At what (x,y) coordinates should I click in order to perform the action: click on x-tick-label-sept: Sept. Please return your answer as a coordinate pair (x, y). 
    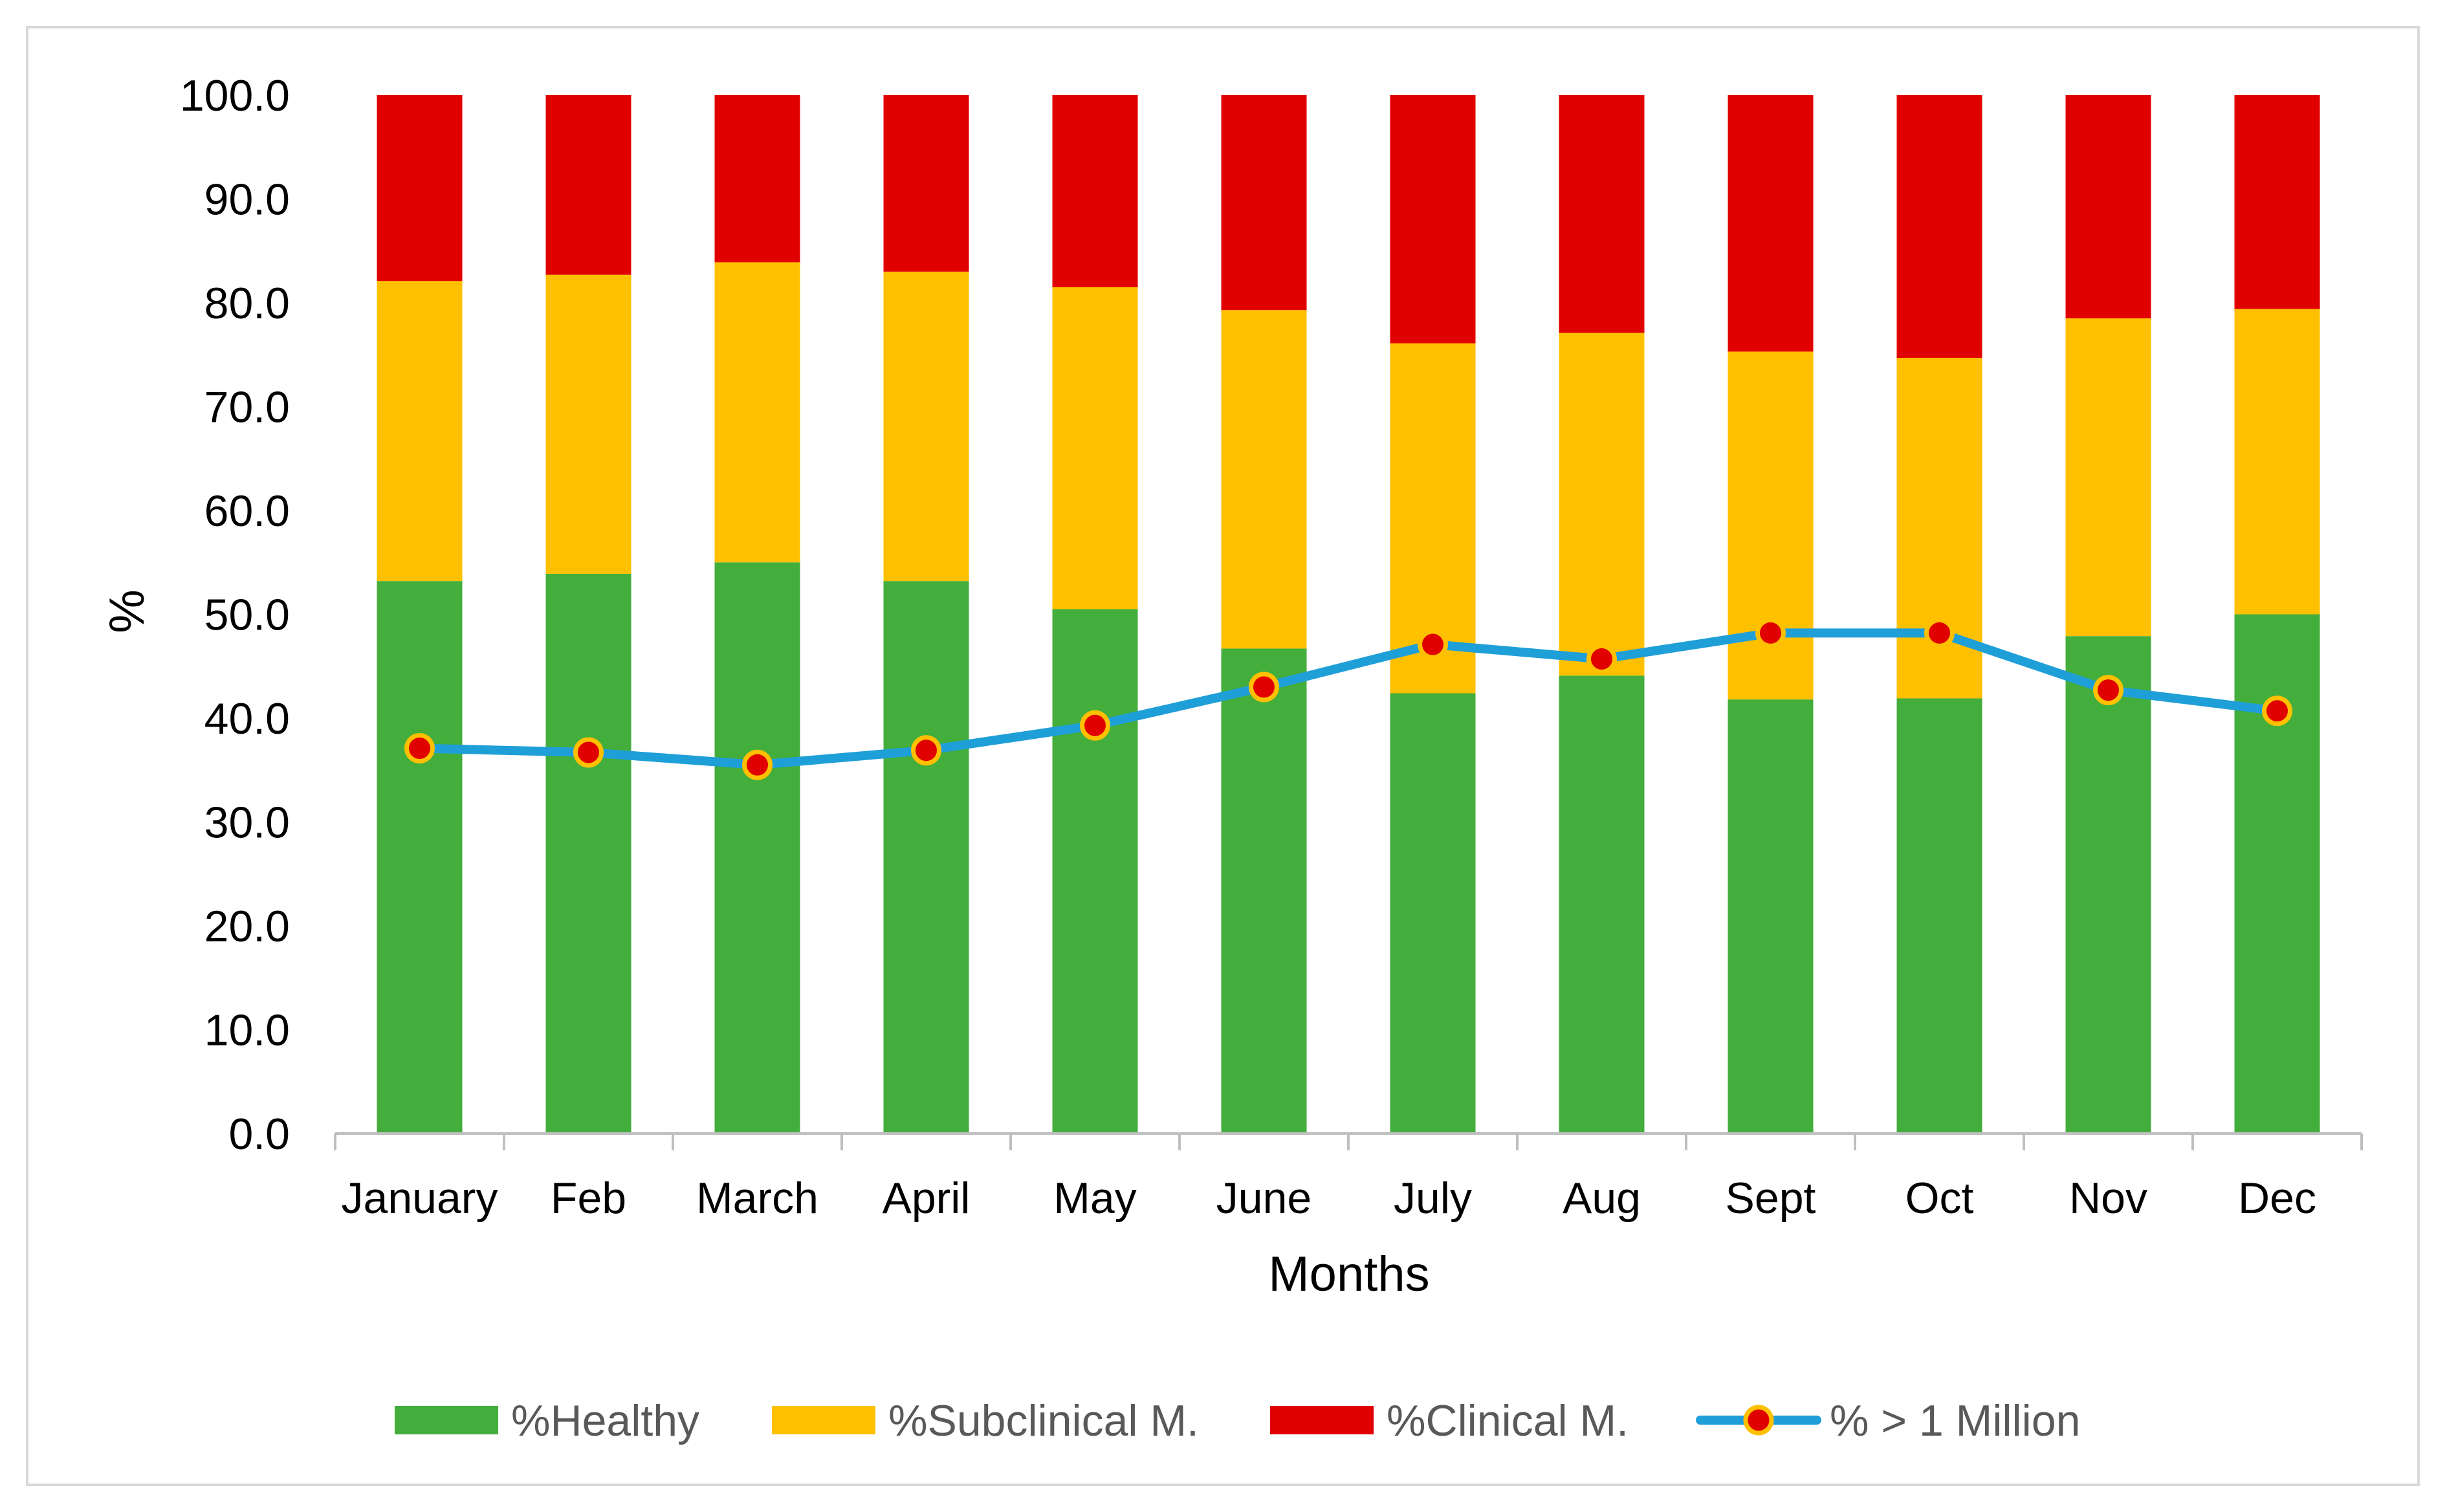
    Looking at the image, I should click on (1771, 1198).